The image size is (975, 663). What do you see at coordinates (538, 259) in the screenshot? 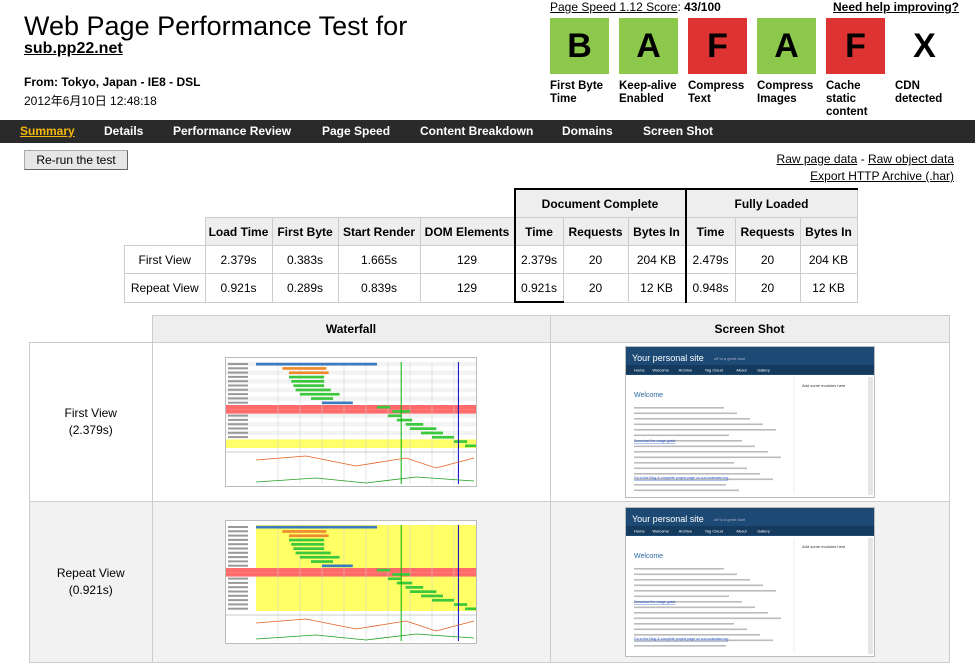
I see `cell-value: 2.379s` at bounding box center [538, 259].